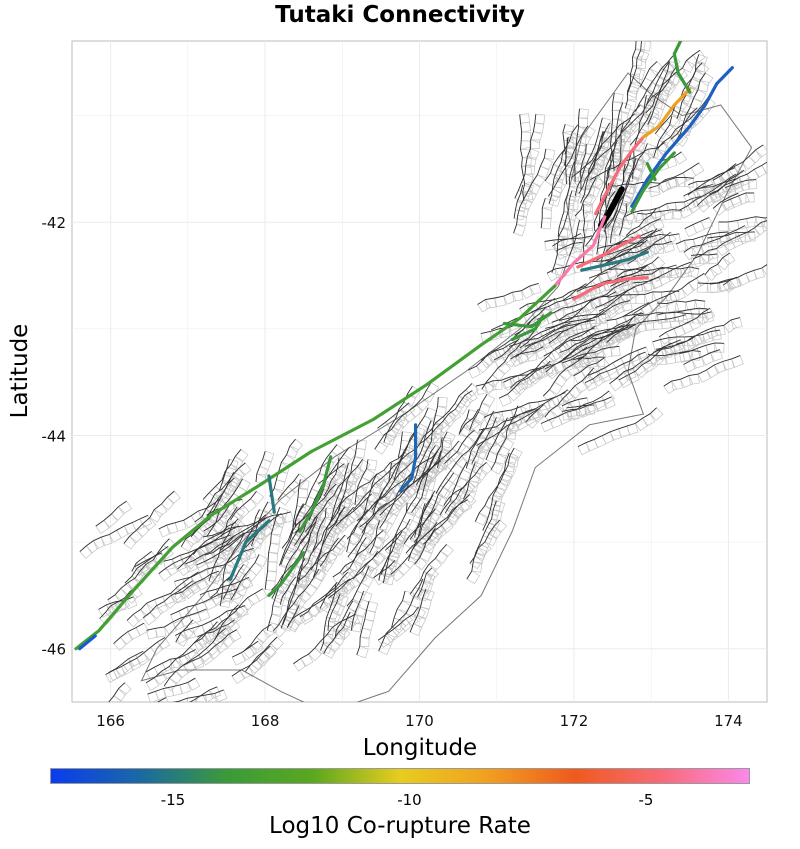 This screenshot has height=849, width=800. I want to click on x-tick-label: 172, so click(574, 721).